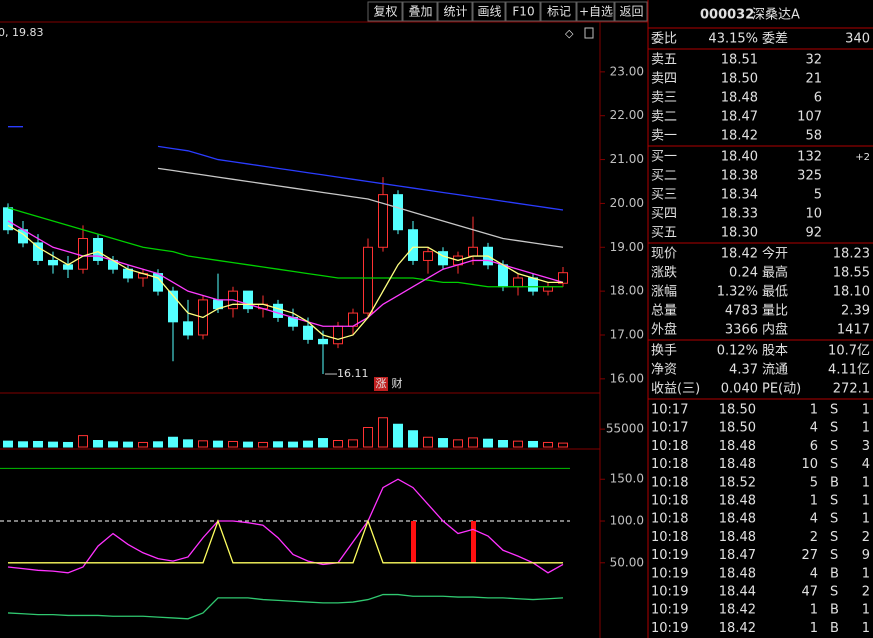 The height and width of the screenshot is (638, 873). What do you see at coordinates (664, 157) in the screenshot?
I see `book-label: 买一` at bounding box center [664, 157].